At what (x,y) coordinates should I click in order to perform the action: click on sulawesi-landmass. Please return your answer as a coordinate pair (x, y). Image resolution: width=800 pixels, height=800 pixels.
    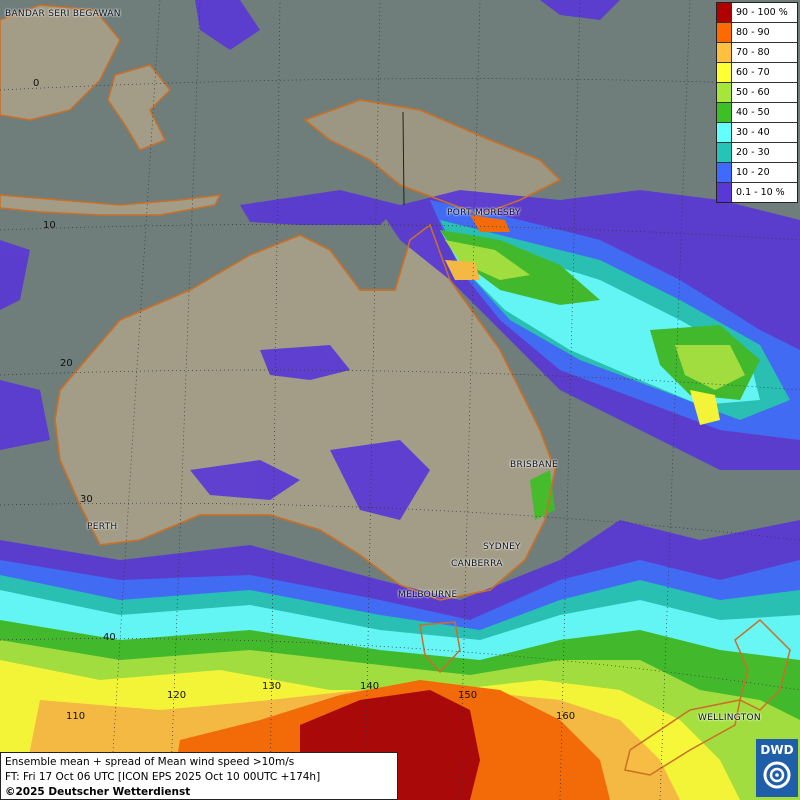
    Looking at the image, I should click on (139, 107).